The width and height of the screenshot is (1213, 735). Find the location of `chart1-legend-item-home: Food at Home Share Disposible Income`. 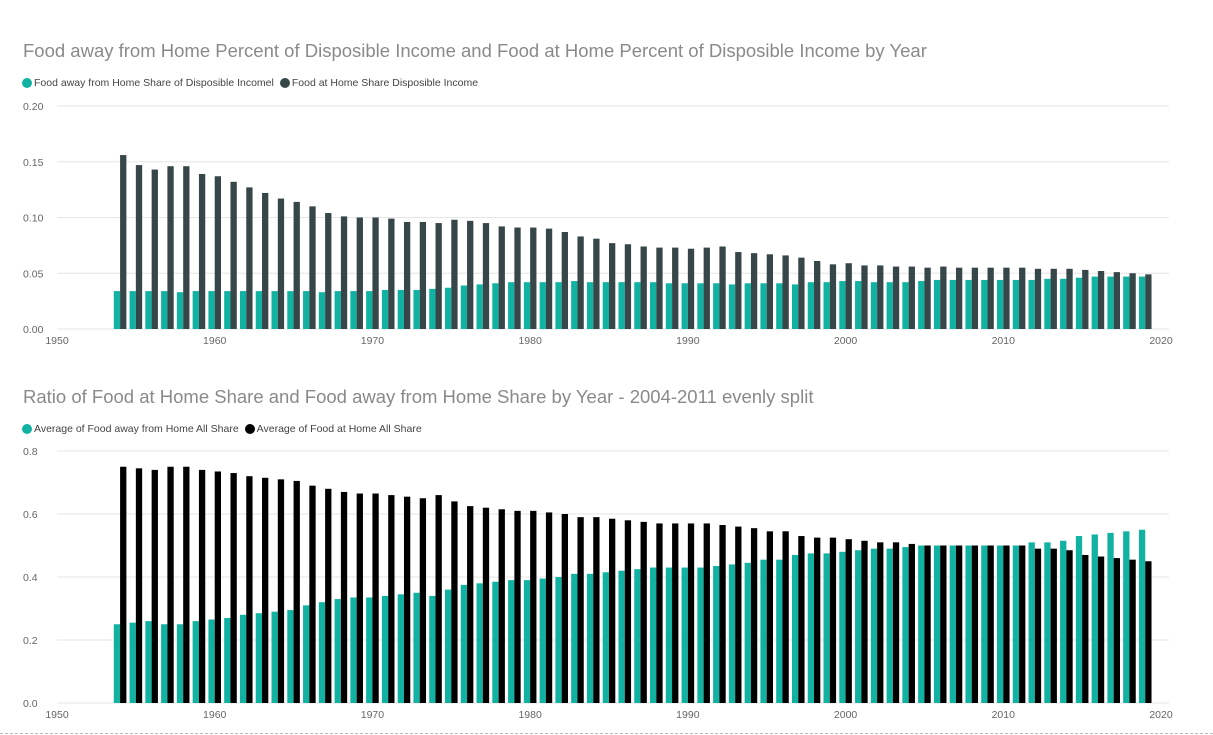

chart1-legend-item-home: Food at Home Share Disposible Income is located at coordinates (378, 83).